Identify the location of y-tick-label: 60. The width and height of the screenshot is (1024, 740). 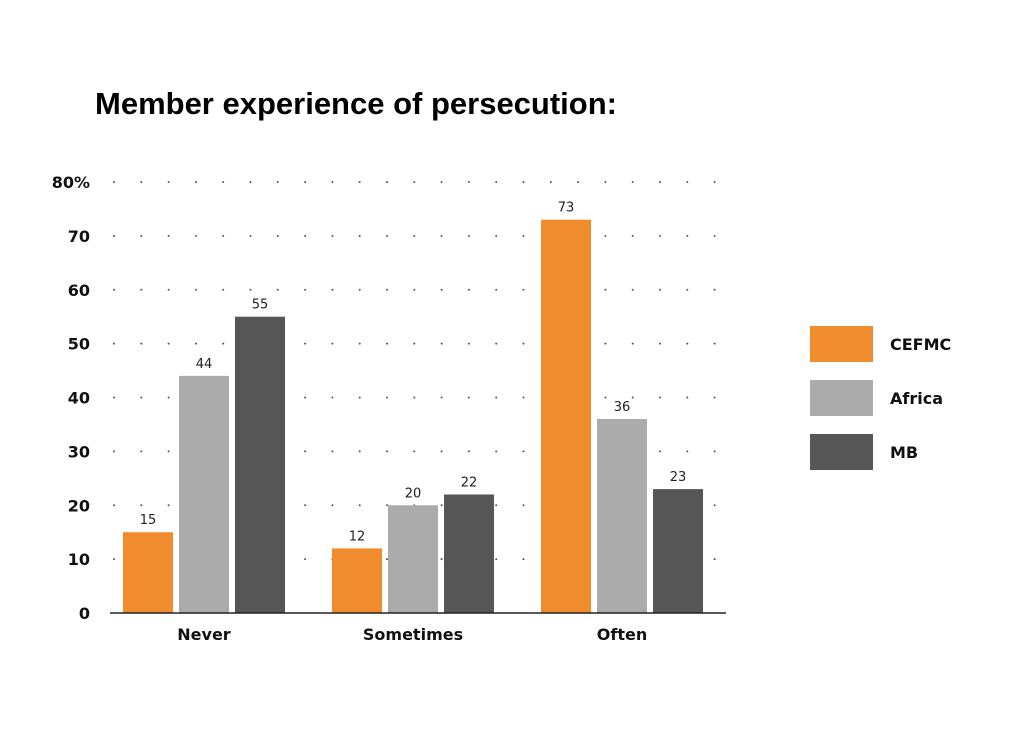
(79, 290).